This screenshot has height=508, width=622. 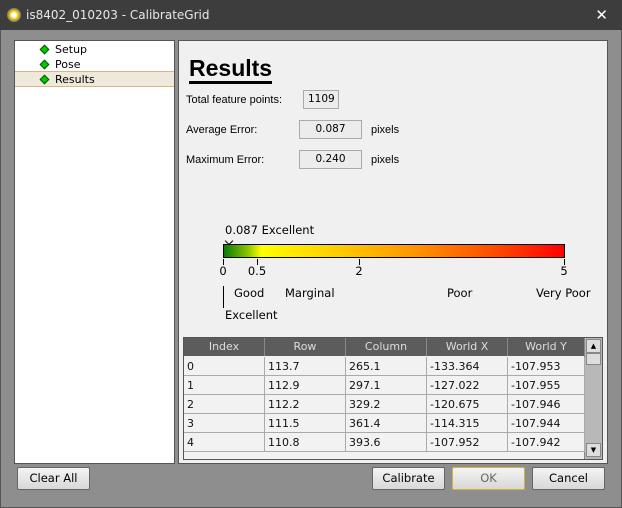 What do you see at coordinates (467, 404) in the screenshot?
I see `table-cell: -120.675` at bounding box center [467, 404].